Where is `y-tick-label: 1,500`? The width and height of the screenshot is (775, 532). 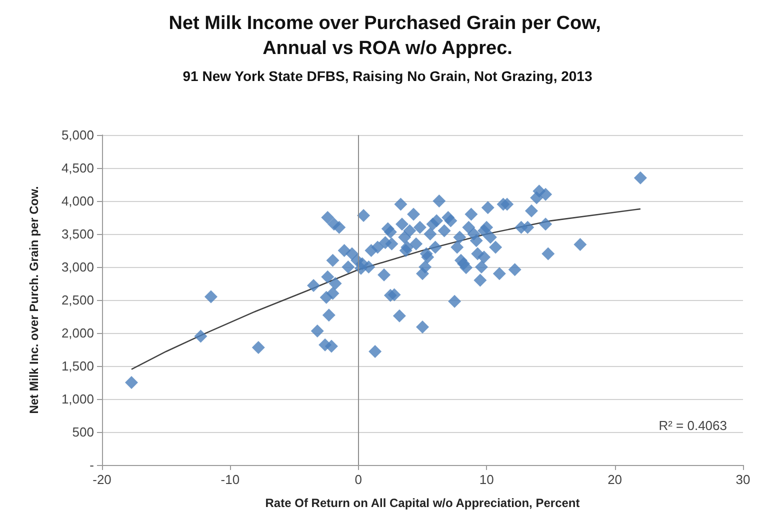
y-tick-label: 1,500 is located at coordinates (77, 366).